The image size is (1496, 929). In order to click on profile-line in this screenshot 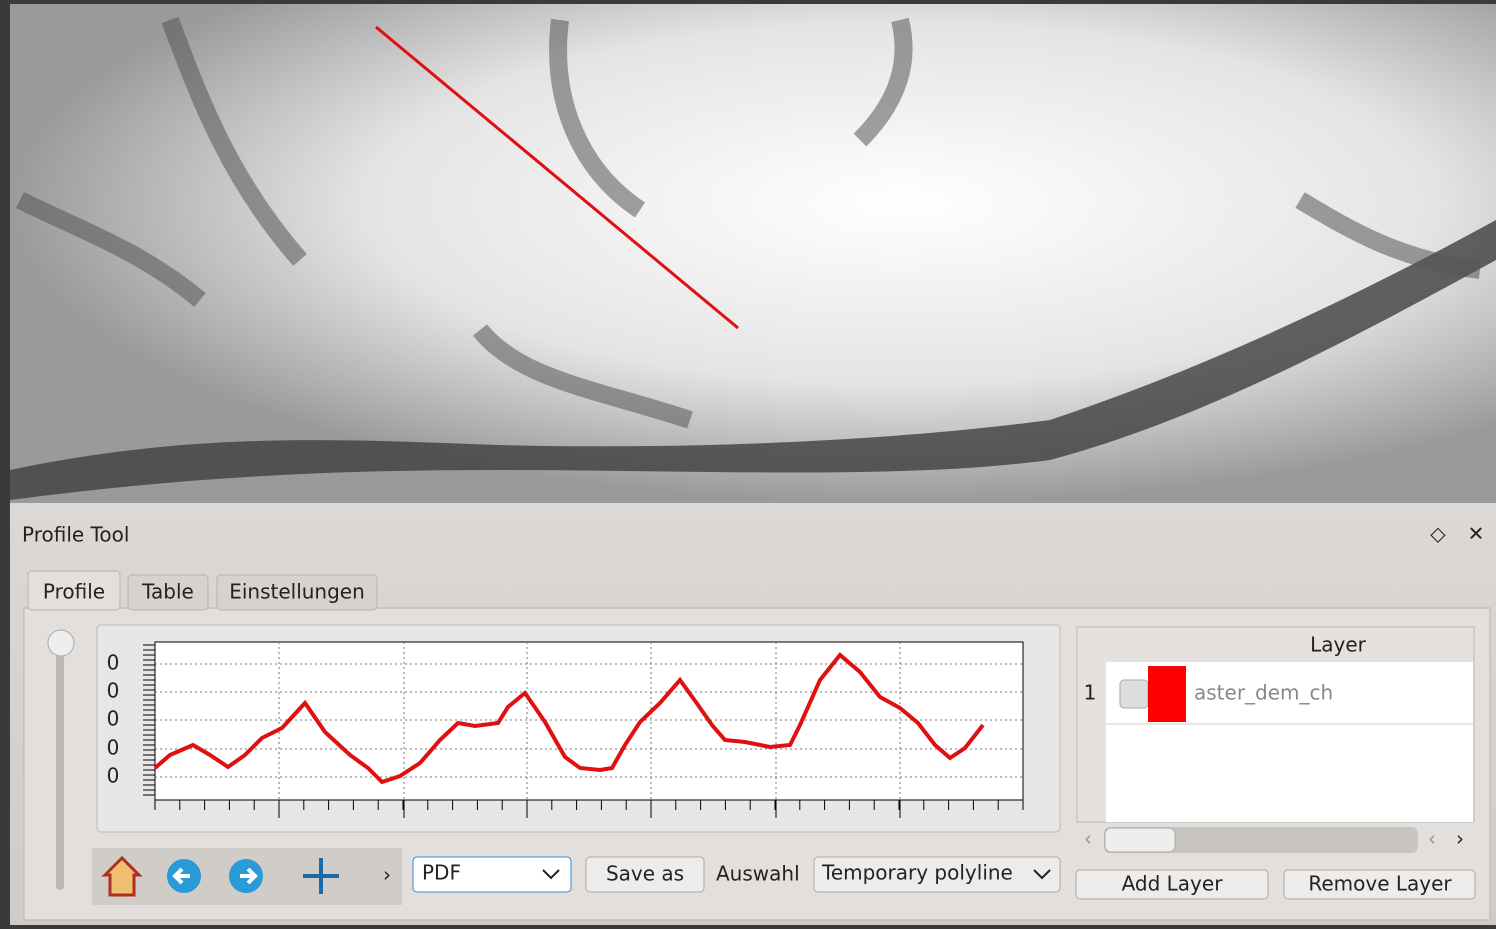, I will do `click(557, 177)`.